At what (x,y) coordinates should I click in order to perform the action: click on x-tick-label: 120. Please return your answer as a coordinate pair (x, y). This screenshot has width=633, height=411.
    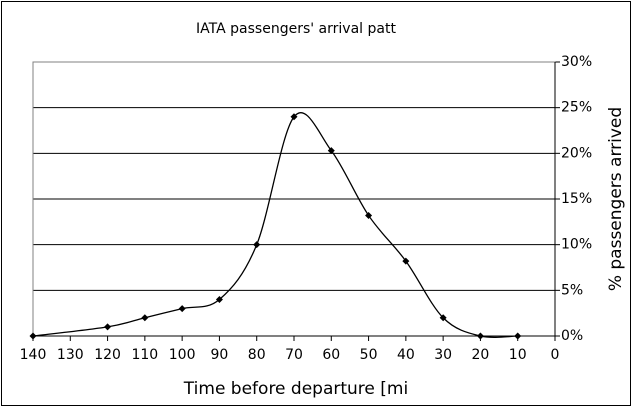
    Looking at the image, I should click on (107, 355).